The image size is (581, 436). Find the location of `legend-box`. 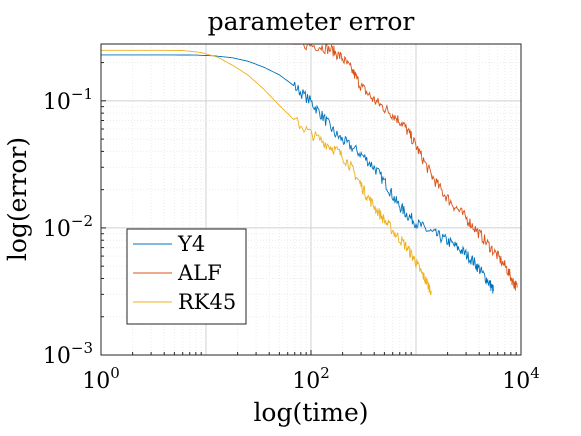

legend-box is located at coordinates (186, 276).